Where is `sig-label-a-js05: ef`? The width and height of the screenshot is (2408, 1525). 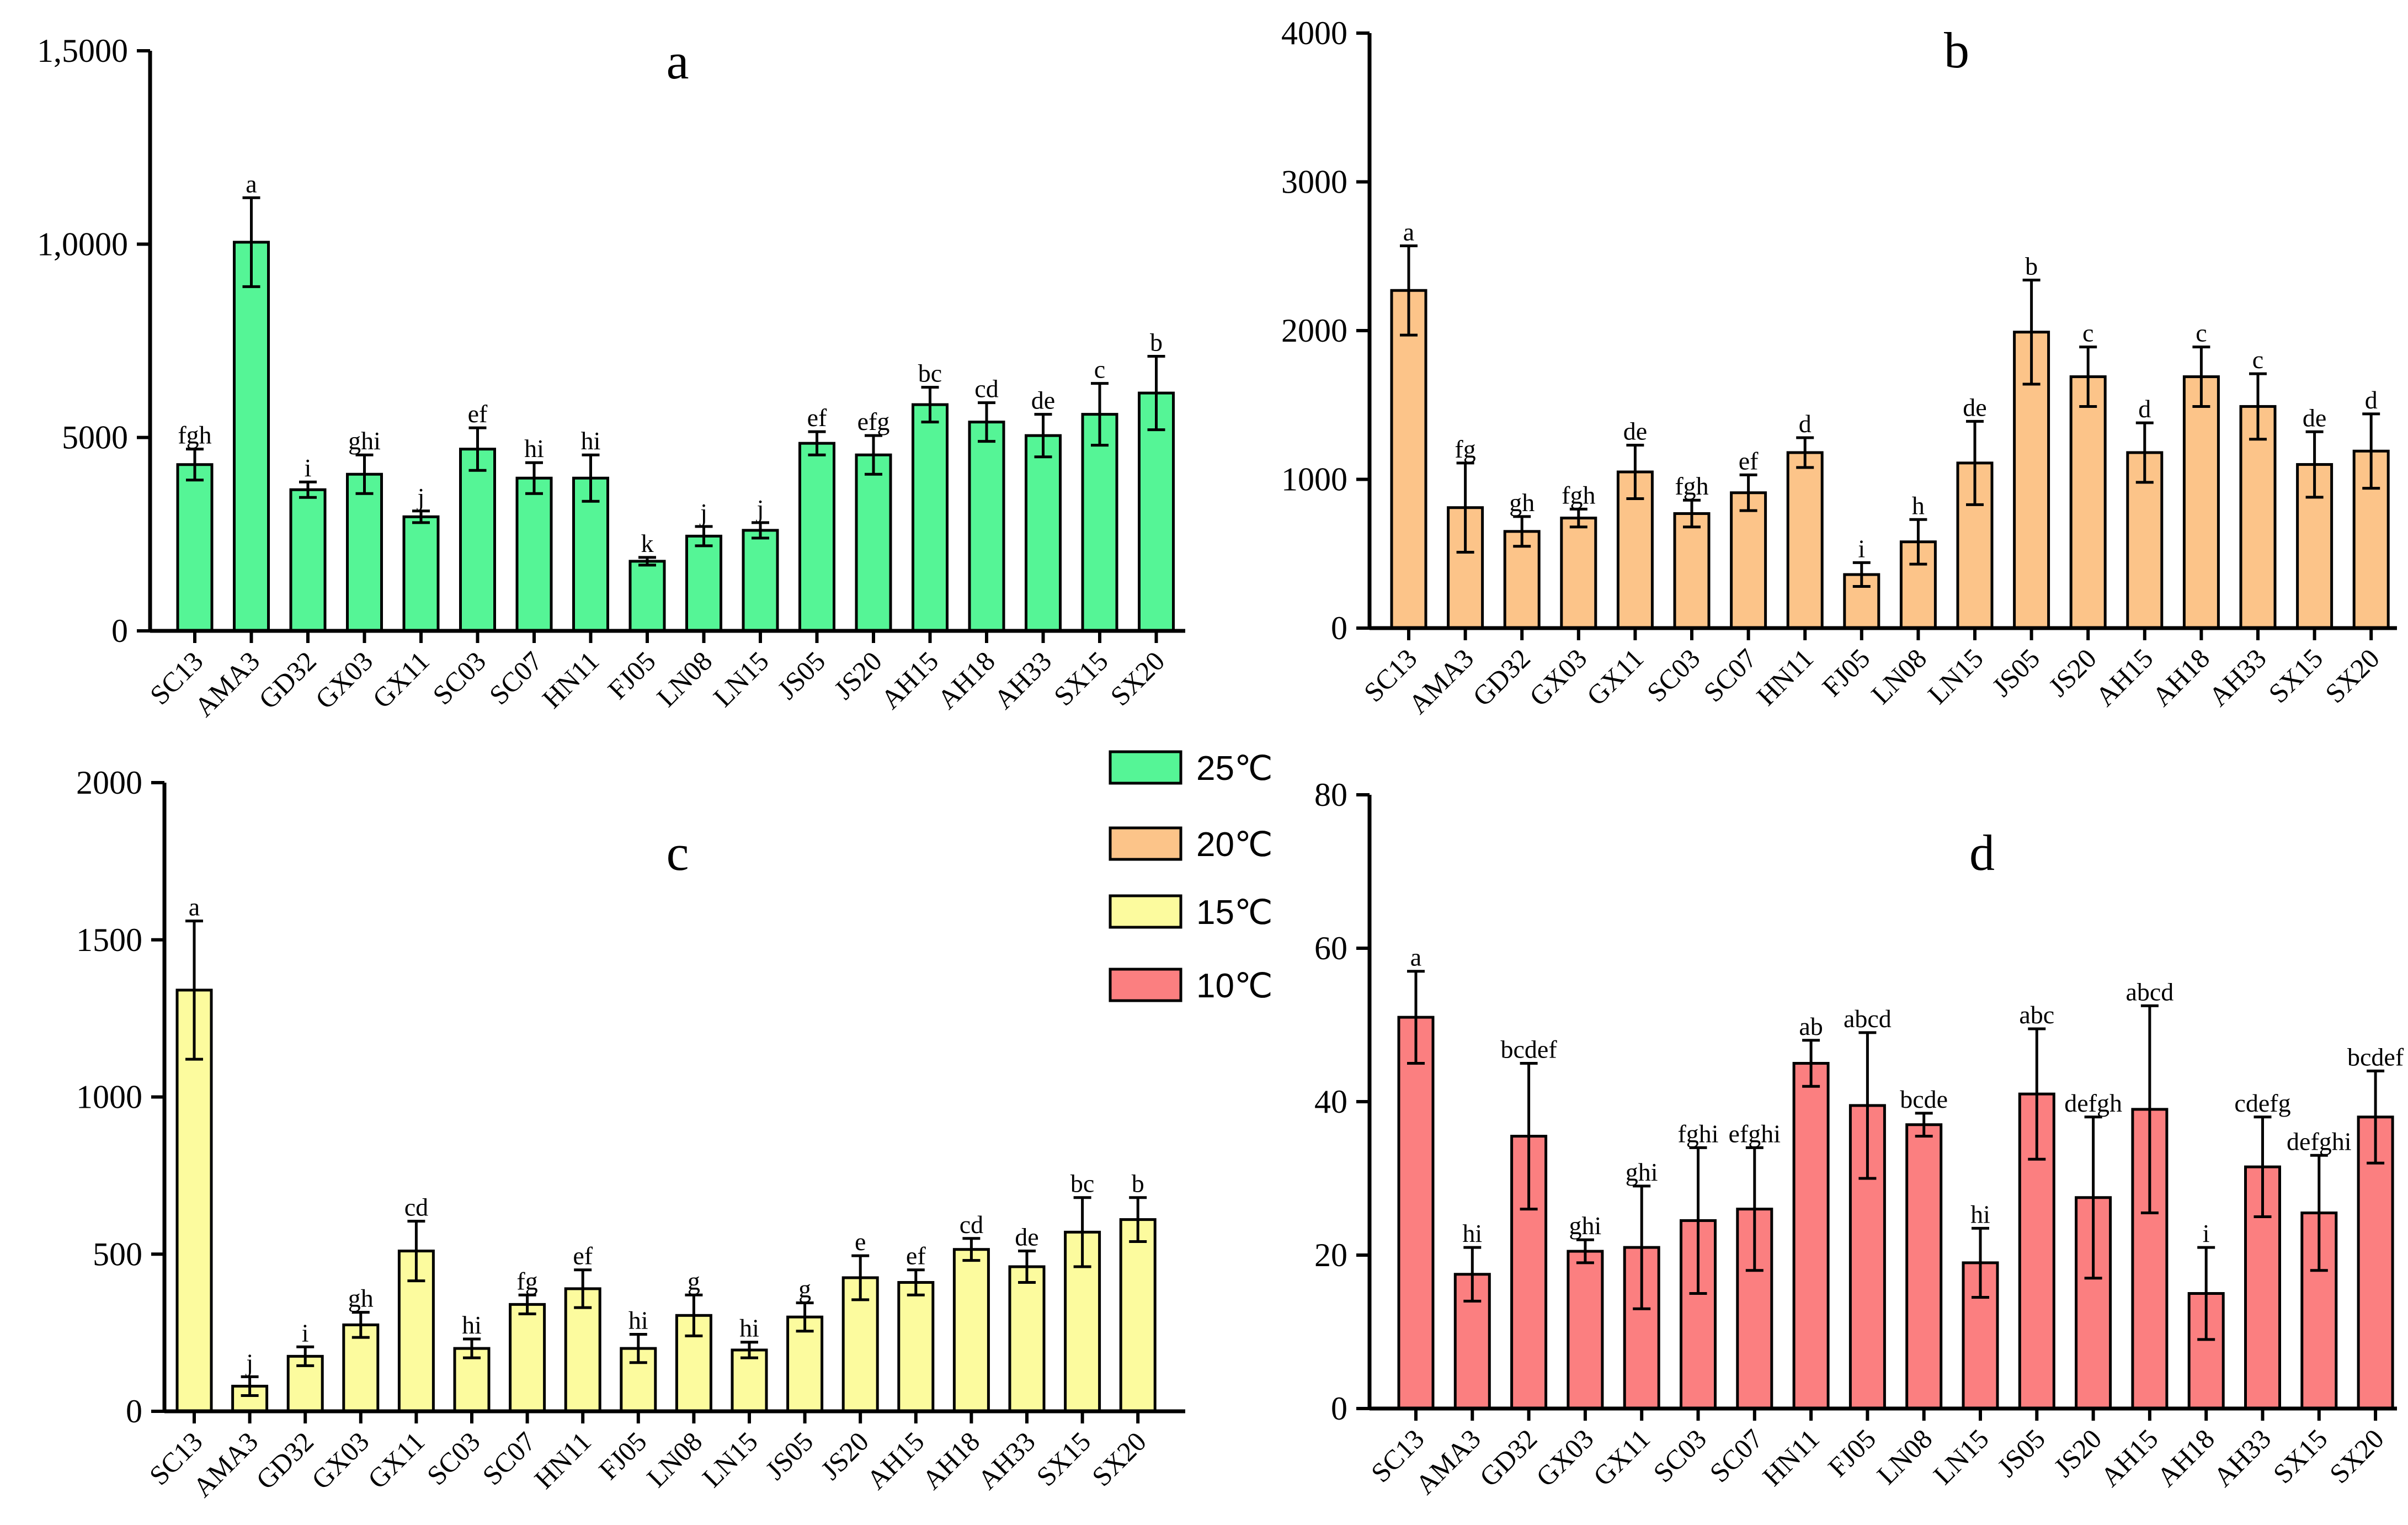
sig-label-a-js05: ef is located at coordinates (817, 417).